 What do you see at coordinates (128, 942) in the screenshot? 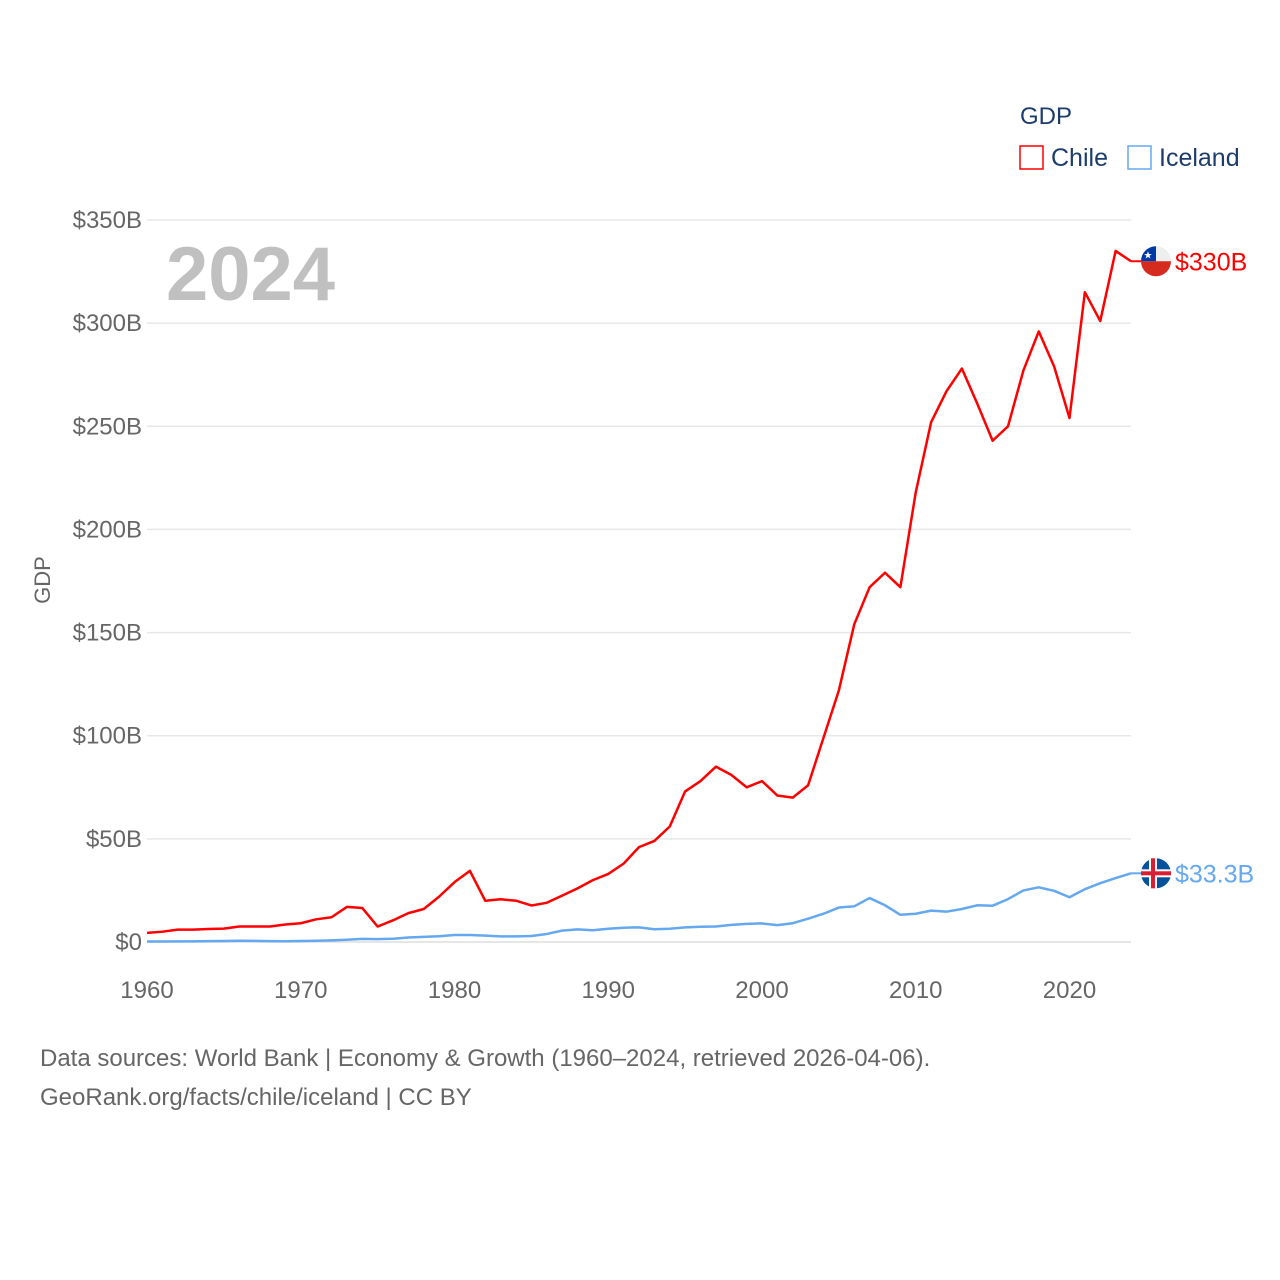
I see `y-tick-label: $0` at bounding box center [128, 942].